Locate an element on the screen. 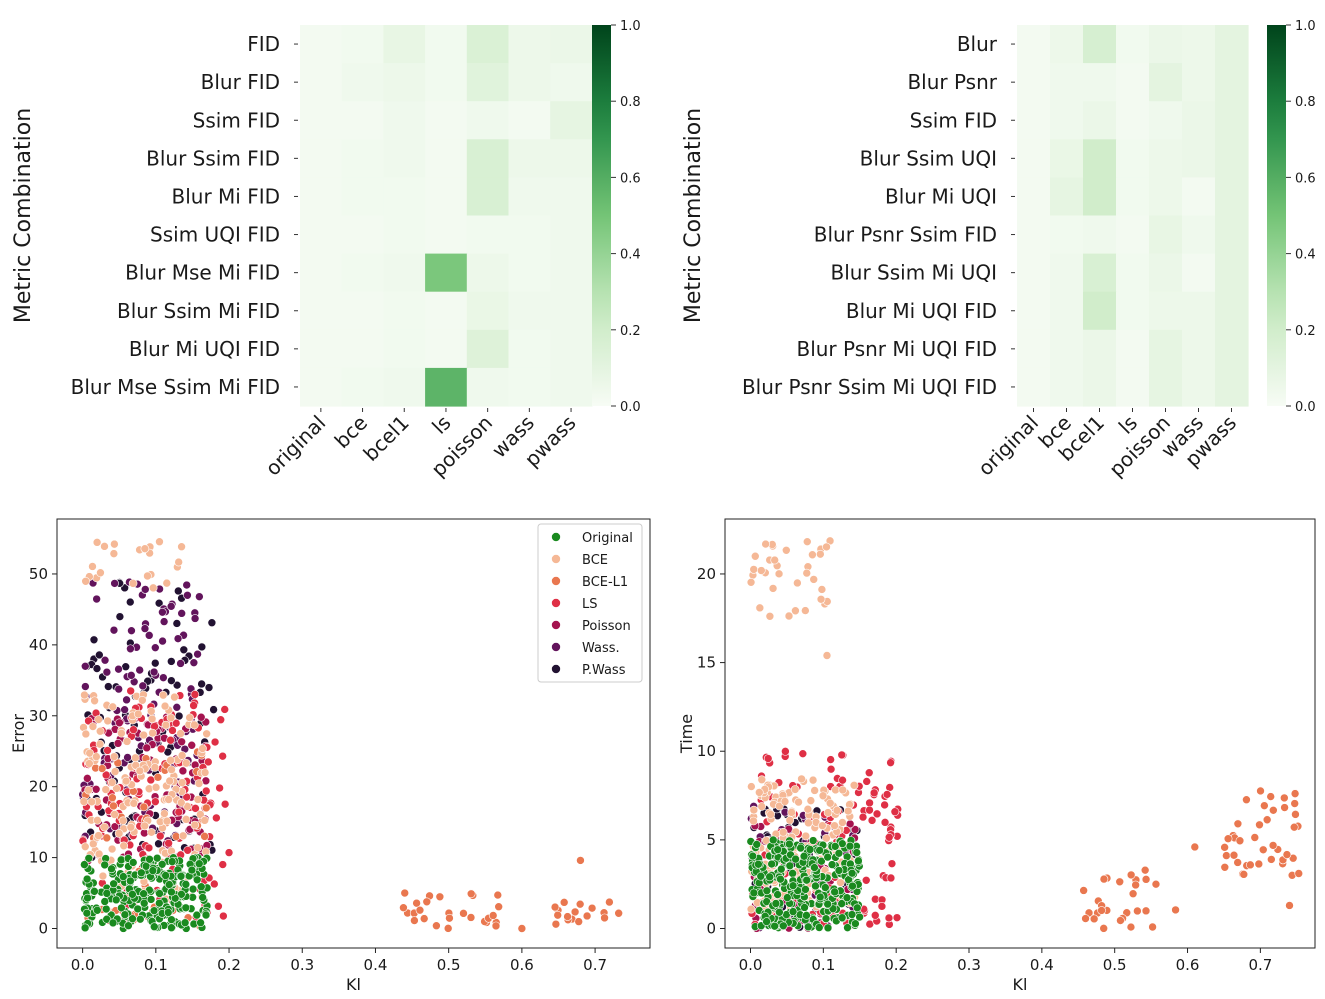 The height and width of the screenshot is (999, 1325). y-axis-label: Metric Combination is located at coordinates (23, 215).